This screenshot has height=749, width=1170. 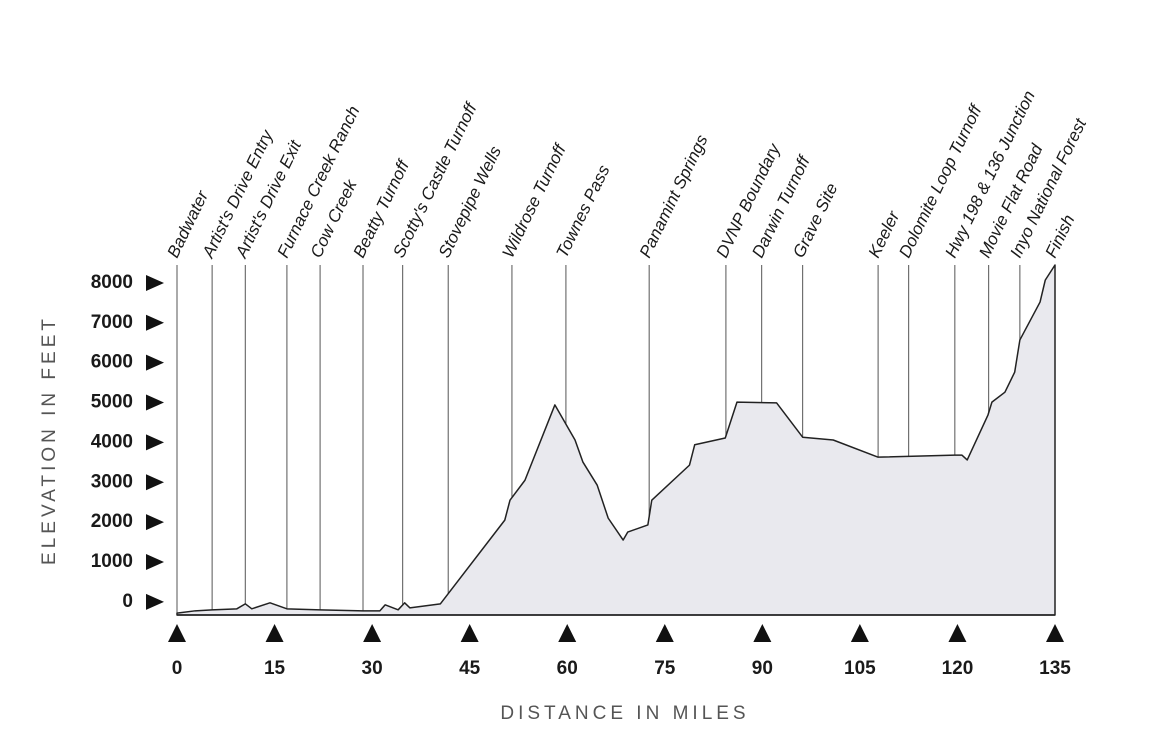 What do you see at coordinates (762, 668) in the screenshot?
I see `x-tick-label: 90` at bounding box center [762, 668].